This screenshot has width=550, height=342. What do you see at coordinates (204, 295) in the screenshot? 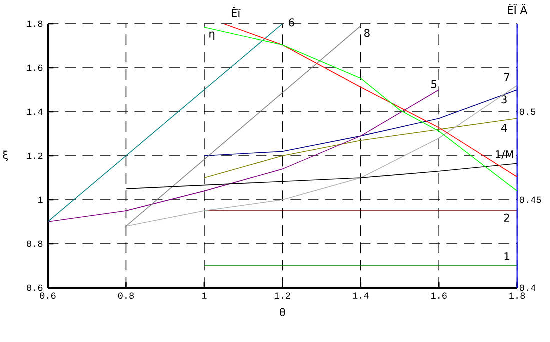
I see `x-tick-label: 1` at bounding box center [204, 295].